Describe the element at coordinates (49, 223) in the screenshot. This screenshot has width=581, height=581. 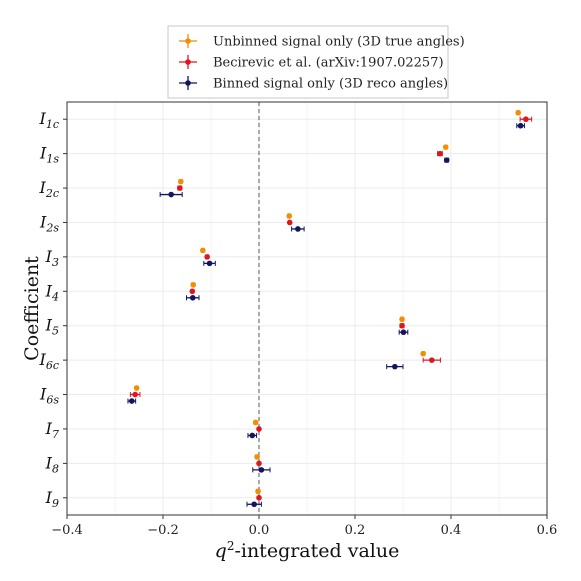
I see `y-tick-label: I2s` at that location.